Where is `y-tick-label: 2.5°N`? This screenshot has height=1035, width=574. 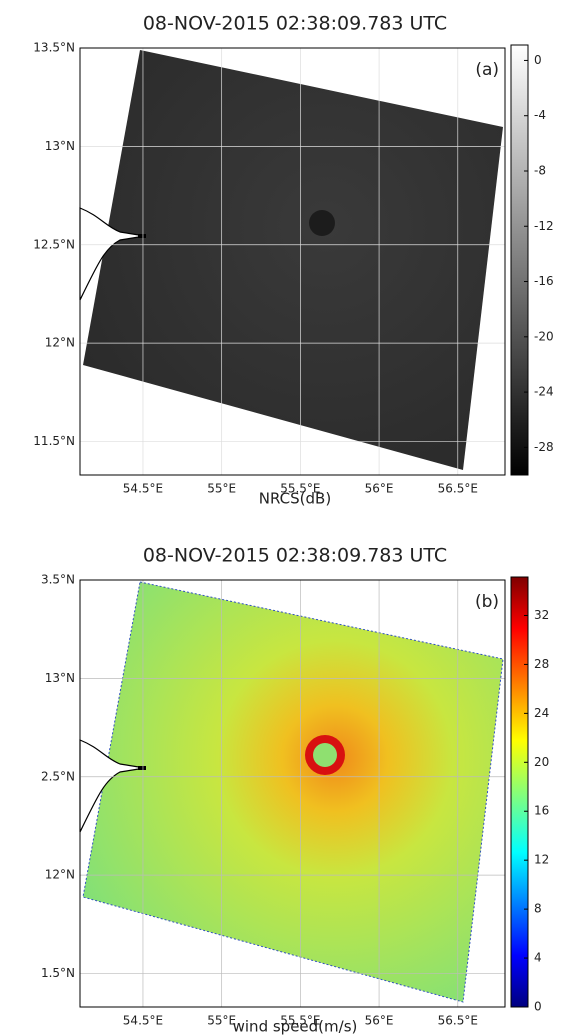
y-tick-label: 2.5°N is located at coordinates (58, 776).